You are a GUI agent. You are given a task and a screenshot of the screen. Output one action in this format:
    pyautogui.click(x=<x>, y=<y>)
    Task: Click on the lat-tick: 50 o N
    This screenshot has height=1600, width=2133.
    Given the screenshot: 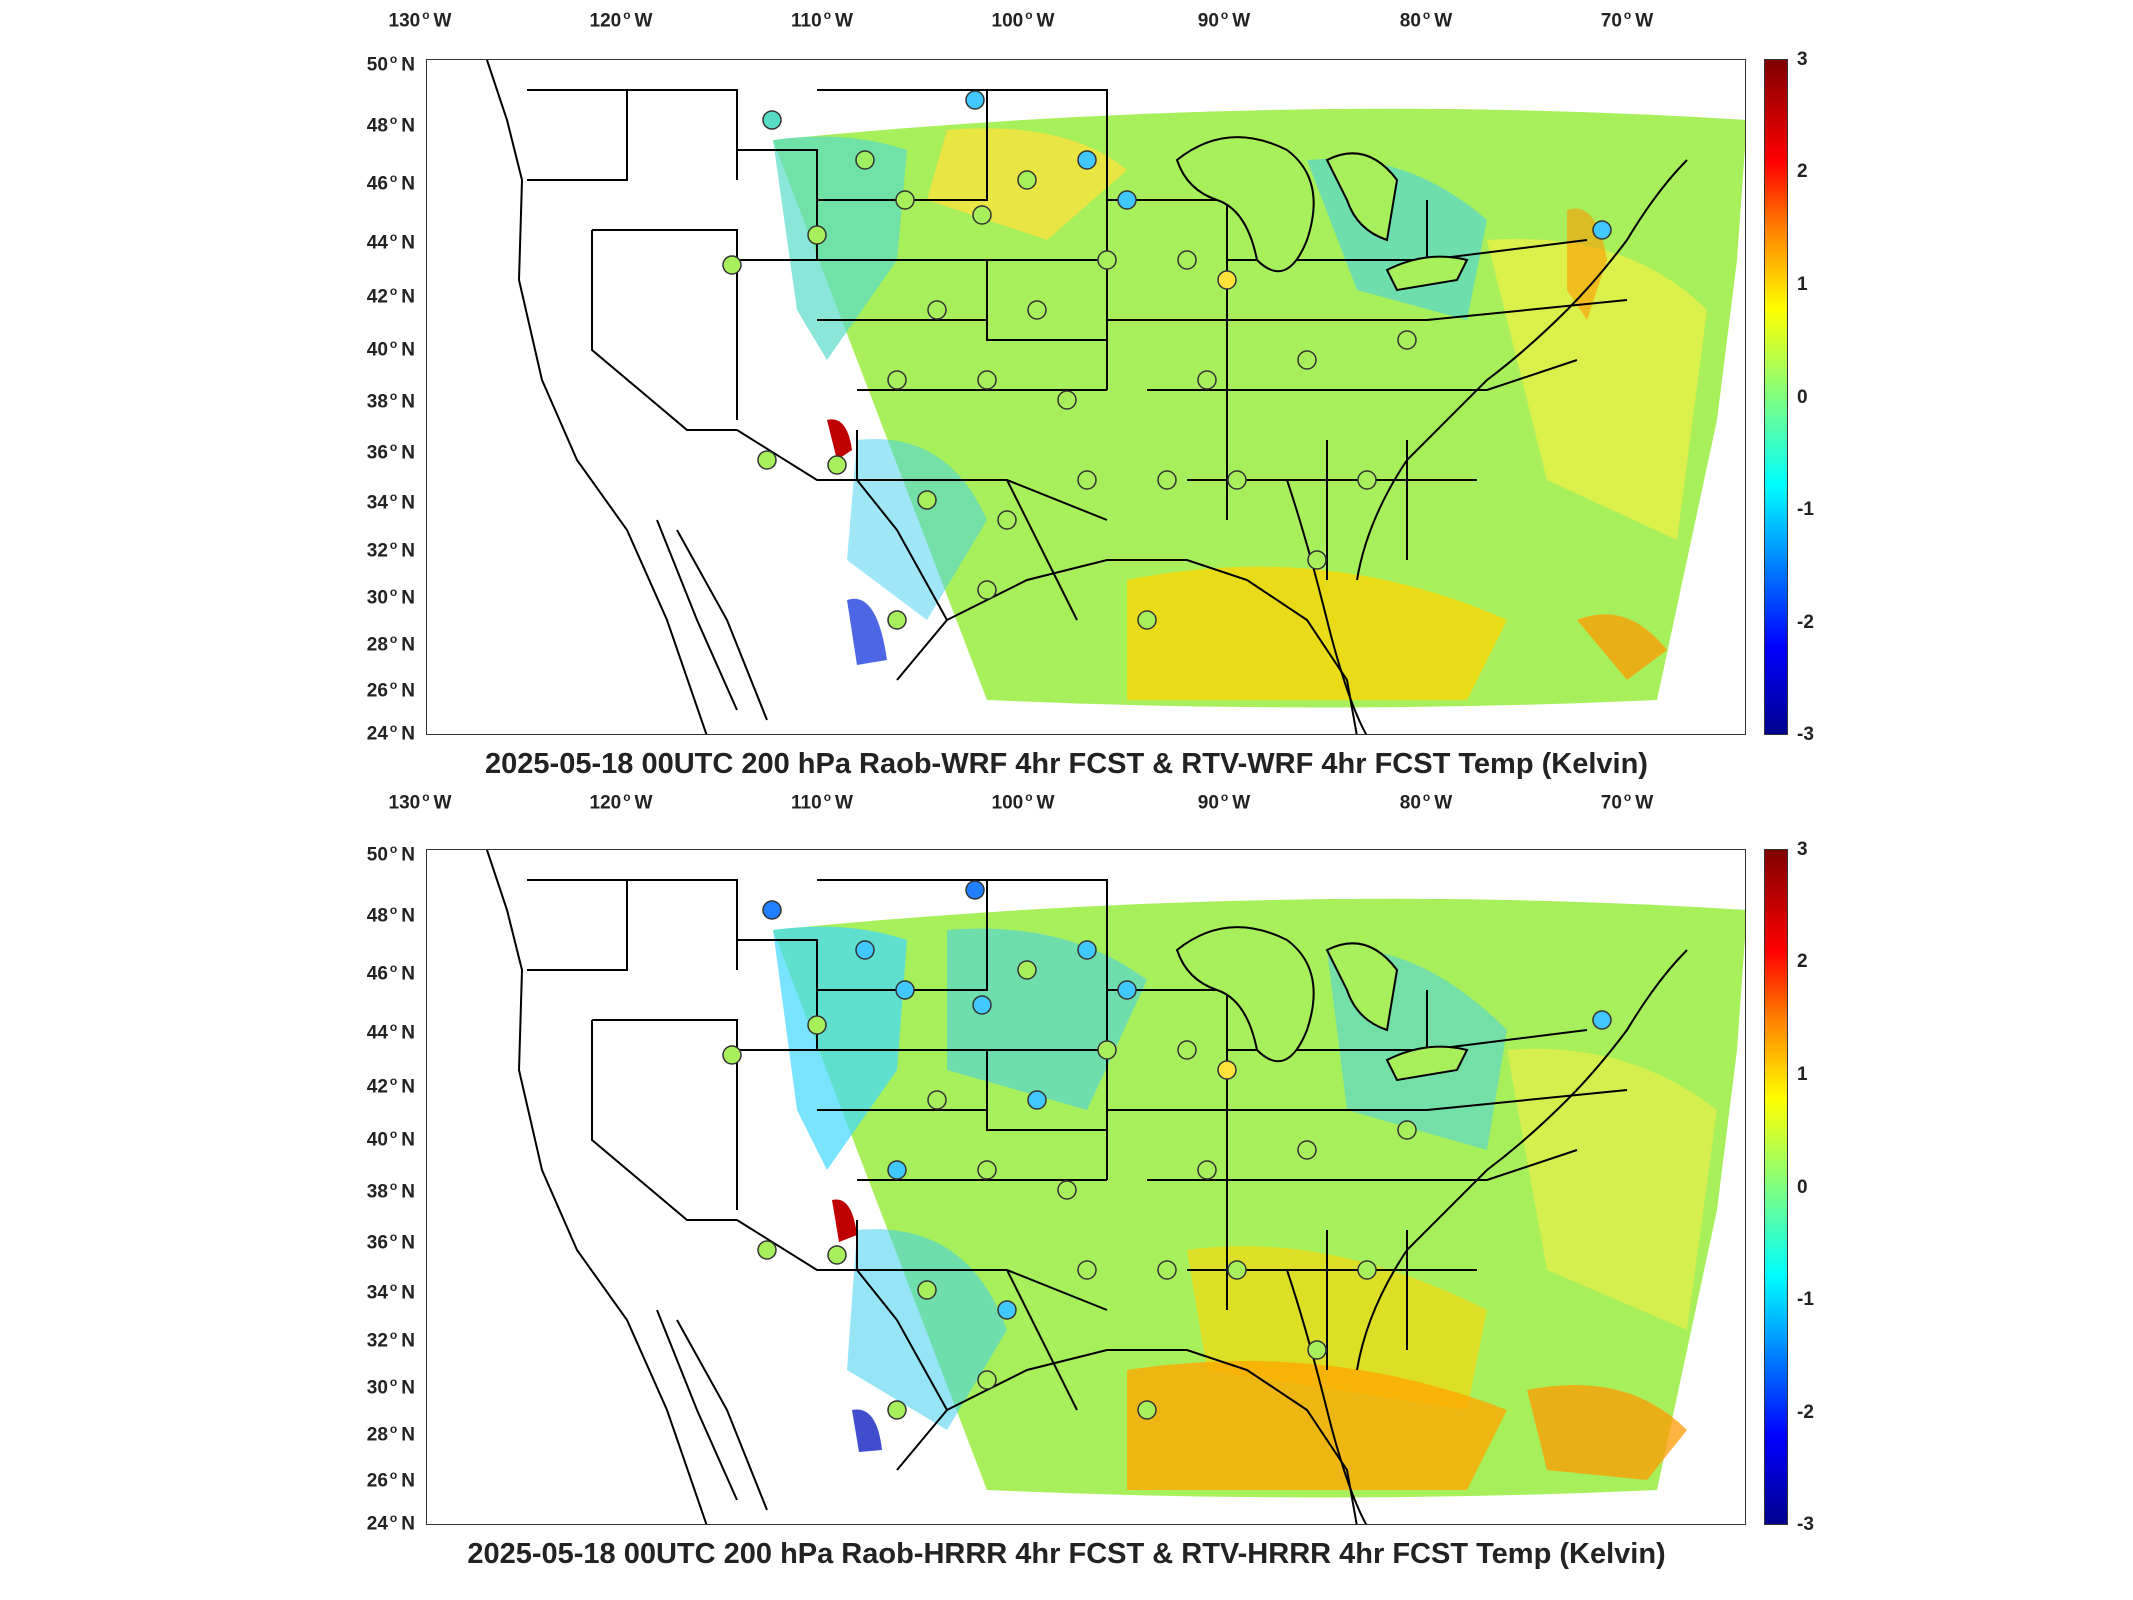 What is the action you would take?
    pyautogui.click(x=390, y=854)
    